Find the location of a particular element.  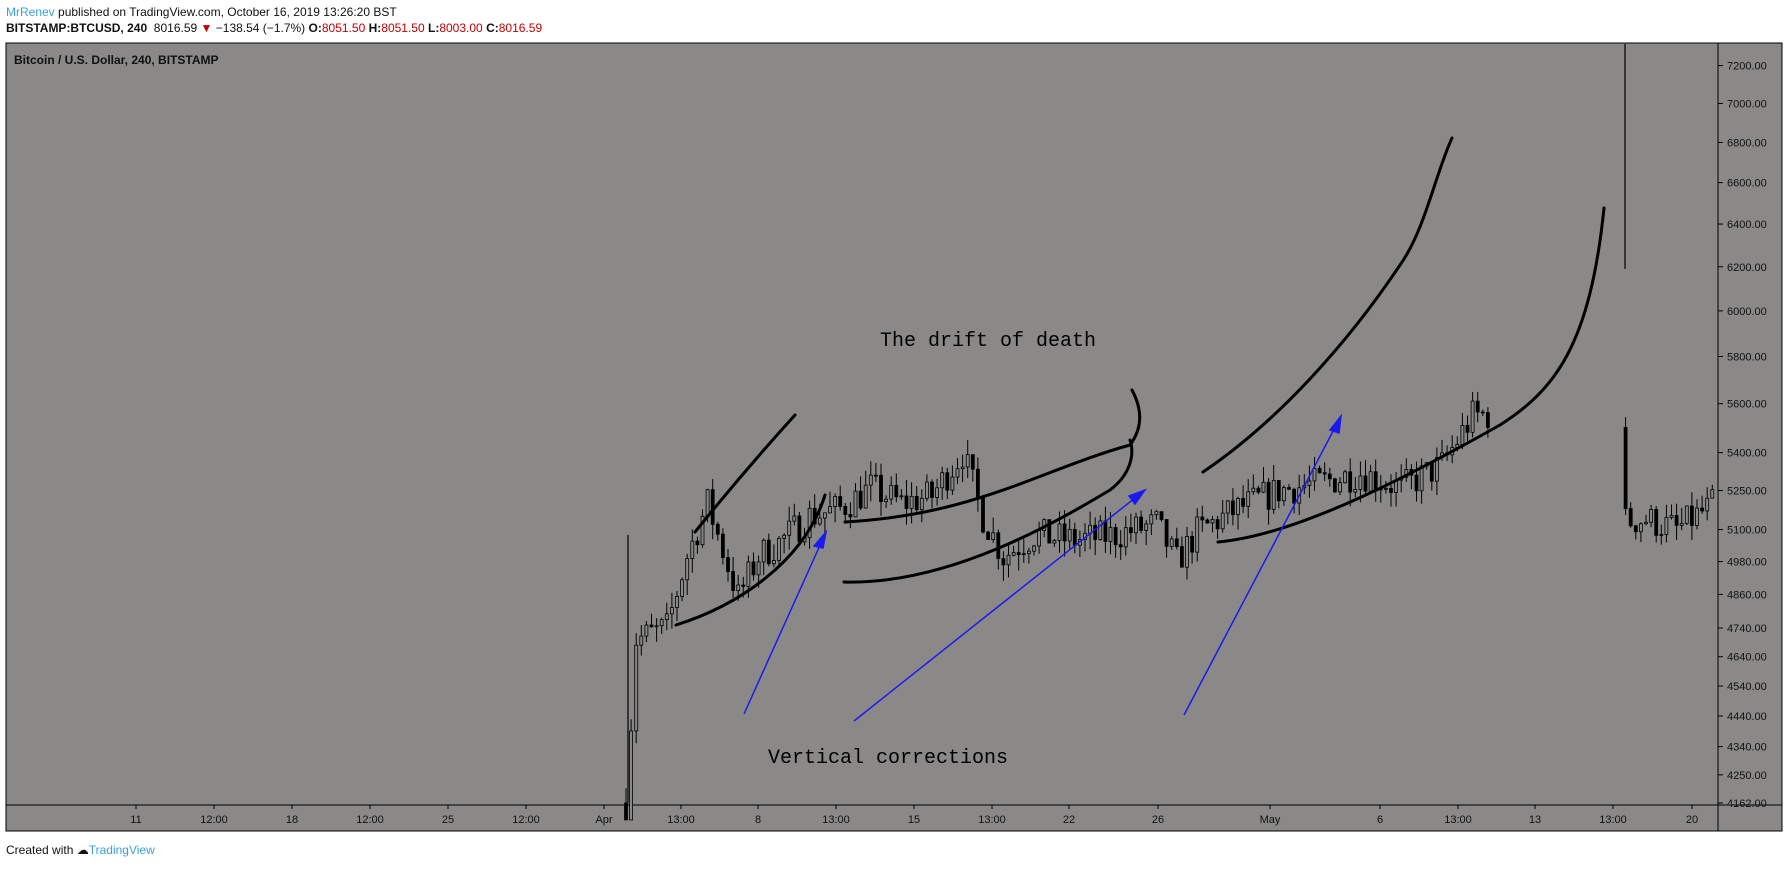

y-tick-label: 6000.00 is located at coordinates (1747, 312).